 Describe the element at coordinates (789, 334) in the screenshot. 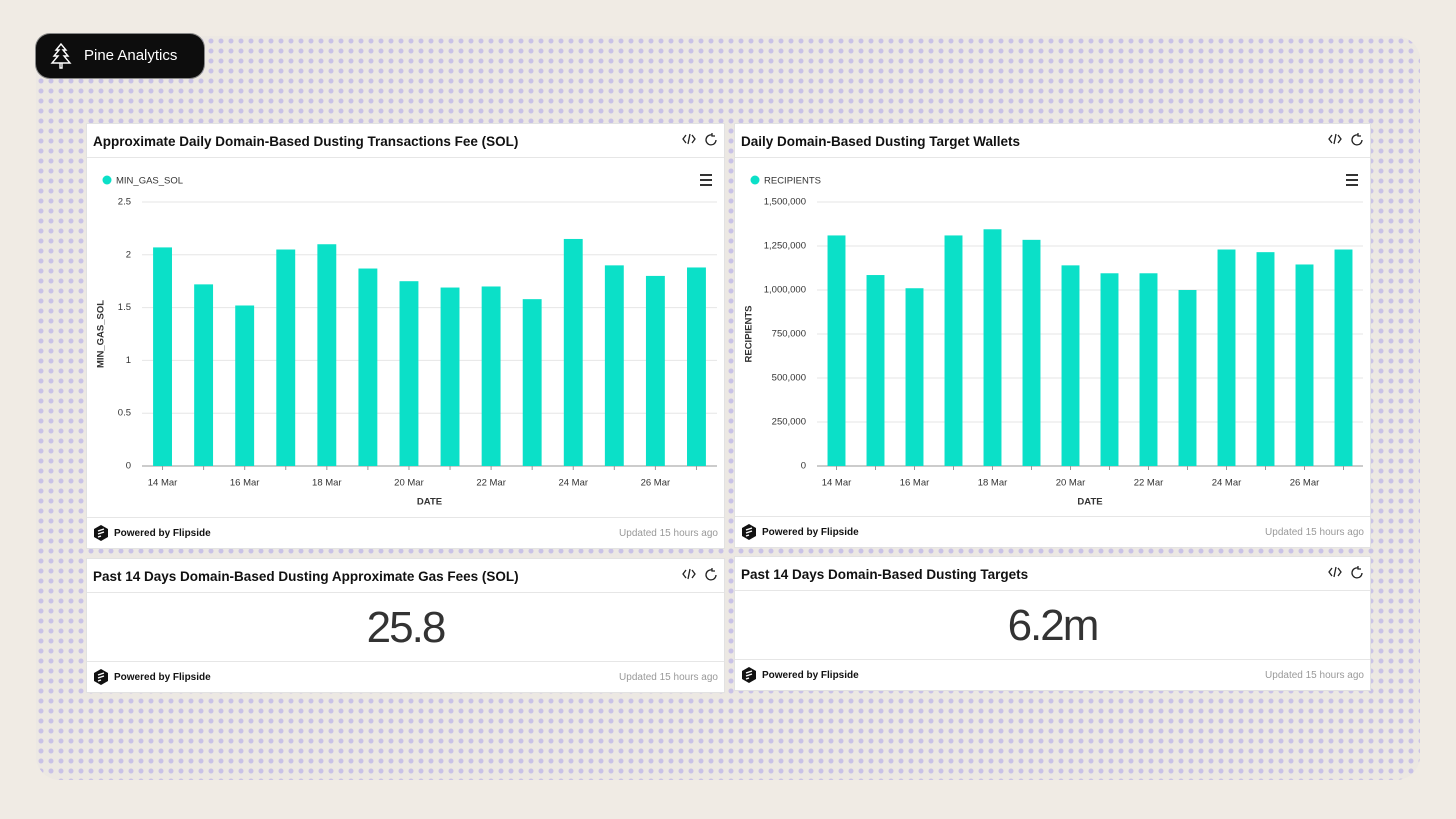

I see `y-tick-label: 750,000` at that location.